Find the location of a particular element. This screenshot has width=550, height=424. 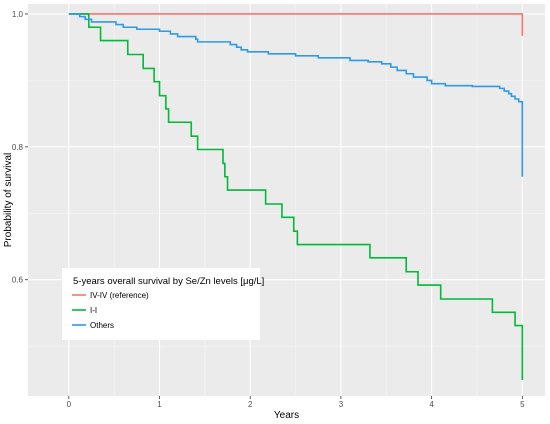

series-line-iv-iv-reference is located at coordinates (296, 24).